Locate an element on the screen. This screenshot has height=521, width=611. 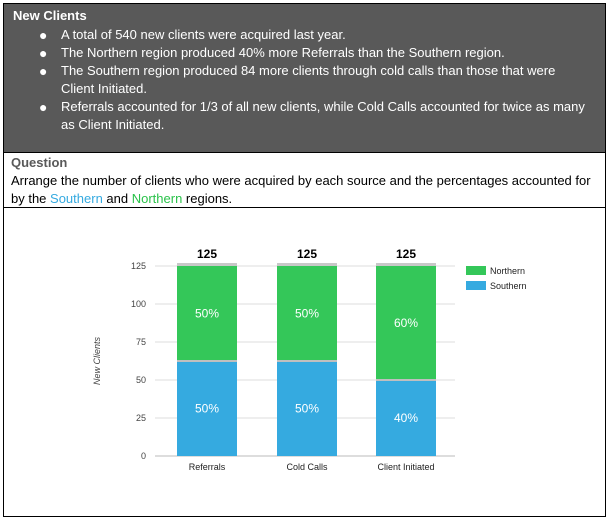
y-tick-label: 75 is located at coordinates (141, 342).